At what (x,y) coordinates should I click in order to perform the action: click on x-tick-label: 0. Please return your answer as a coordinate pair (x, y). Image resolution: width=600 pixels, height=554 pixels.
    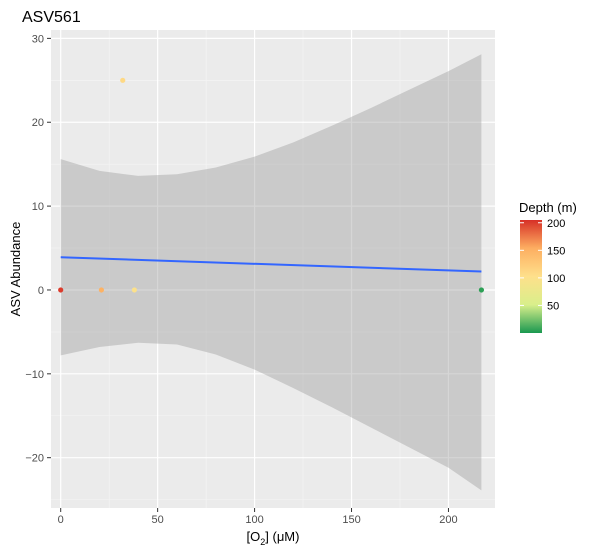
    Looking at the image, I should click on (61, 520).